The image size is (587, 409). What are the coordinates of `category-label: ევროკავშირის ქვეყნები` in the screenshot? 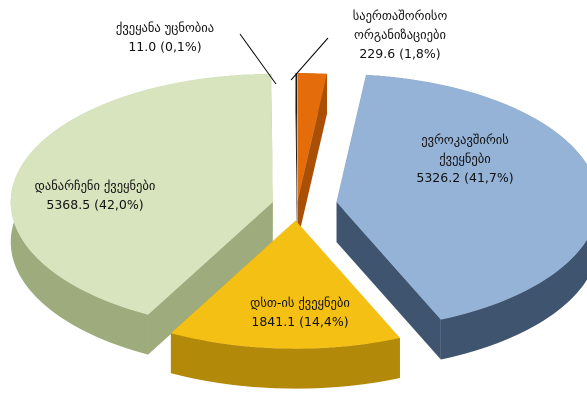 It's located at (465, 149).